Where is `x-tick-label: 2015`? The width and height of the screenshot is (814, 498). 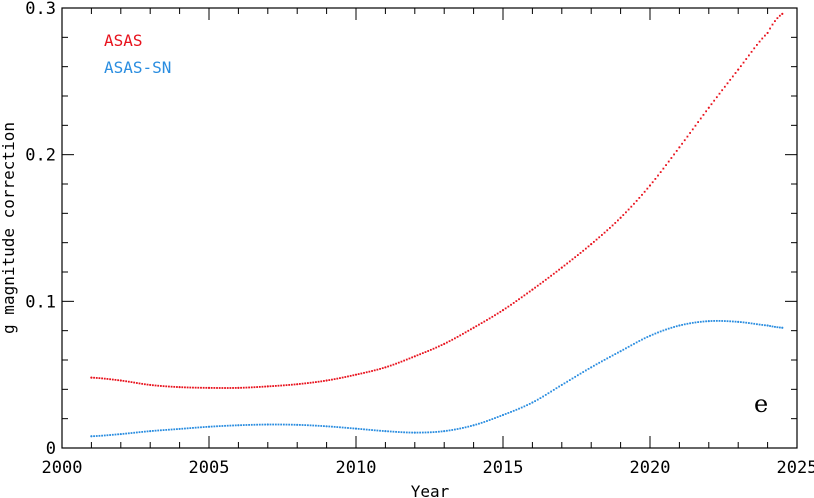
x-tick-label: 2015 is located at coordinates (503, 468).